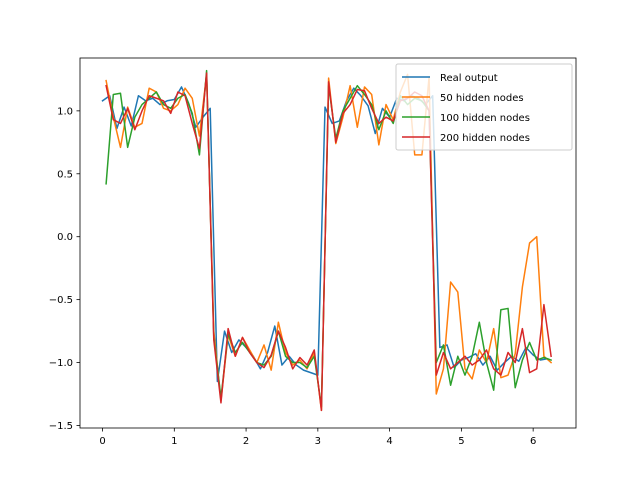 Image resolution: width=640 pixels, height=480 pixels. I want to click on x-tick-label: 2, so click(246, 441).